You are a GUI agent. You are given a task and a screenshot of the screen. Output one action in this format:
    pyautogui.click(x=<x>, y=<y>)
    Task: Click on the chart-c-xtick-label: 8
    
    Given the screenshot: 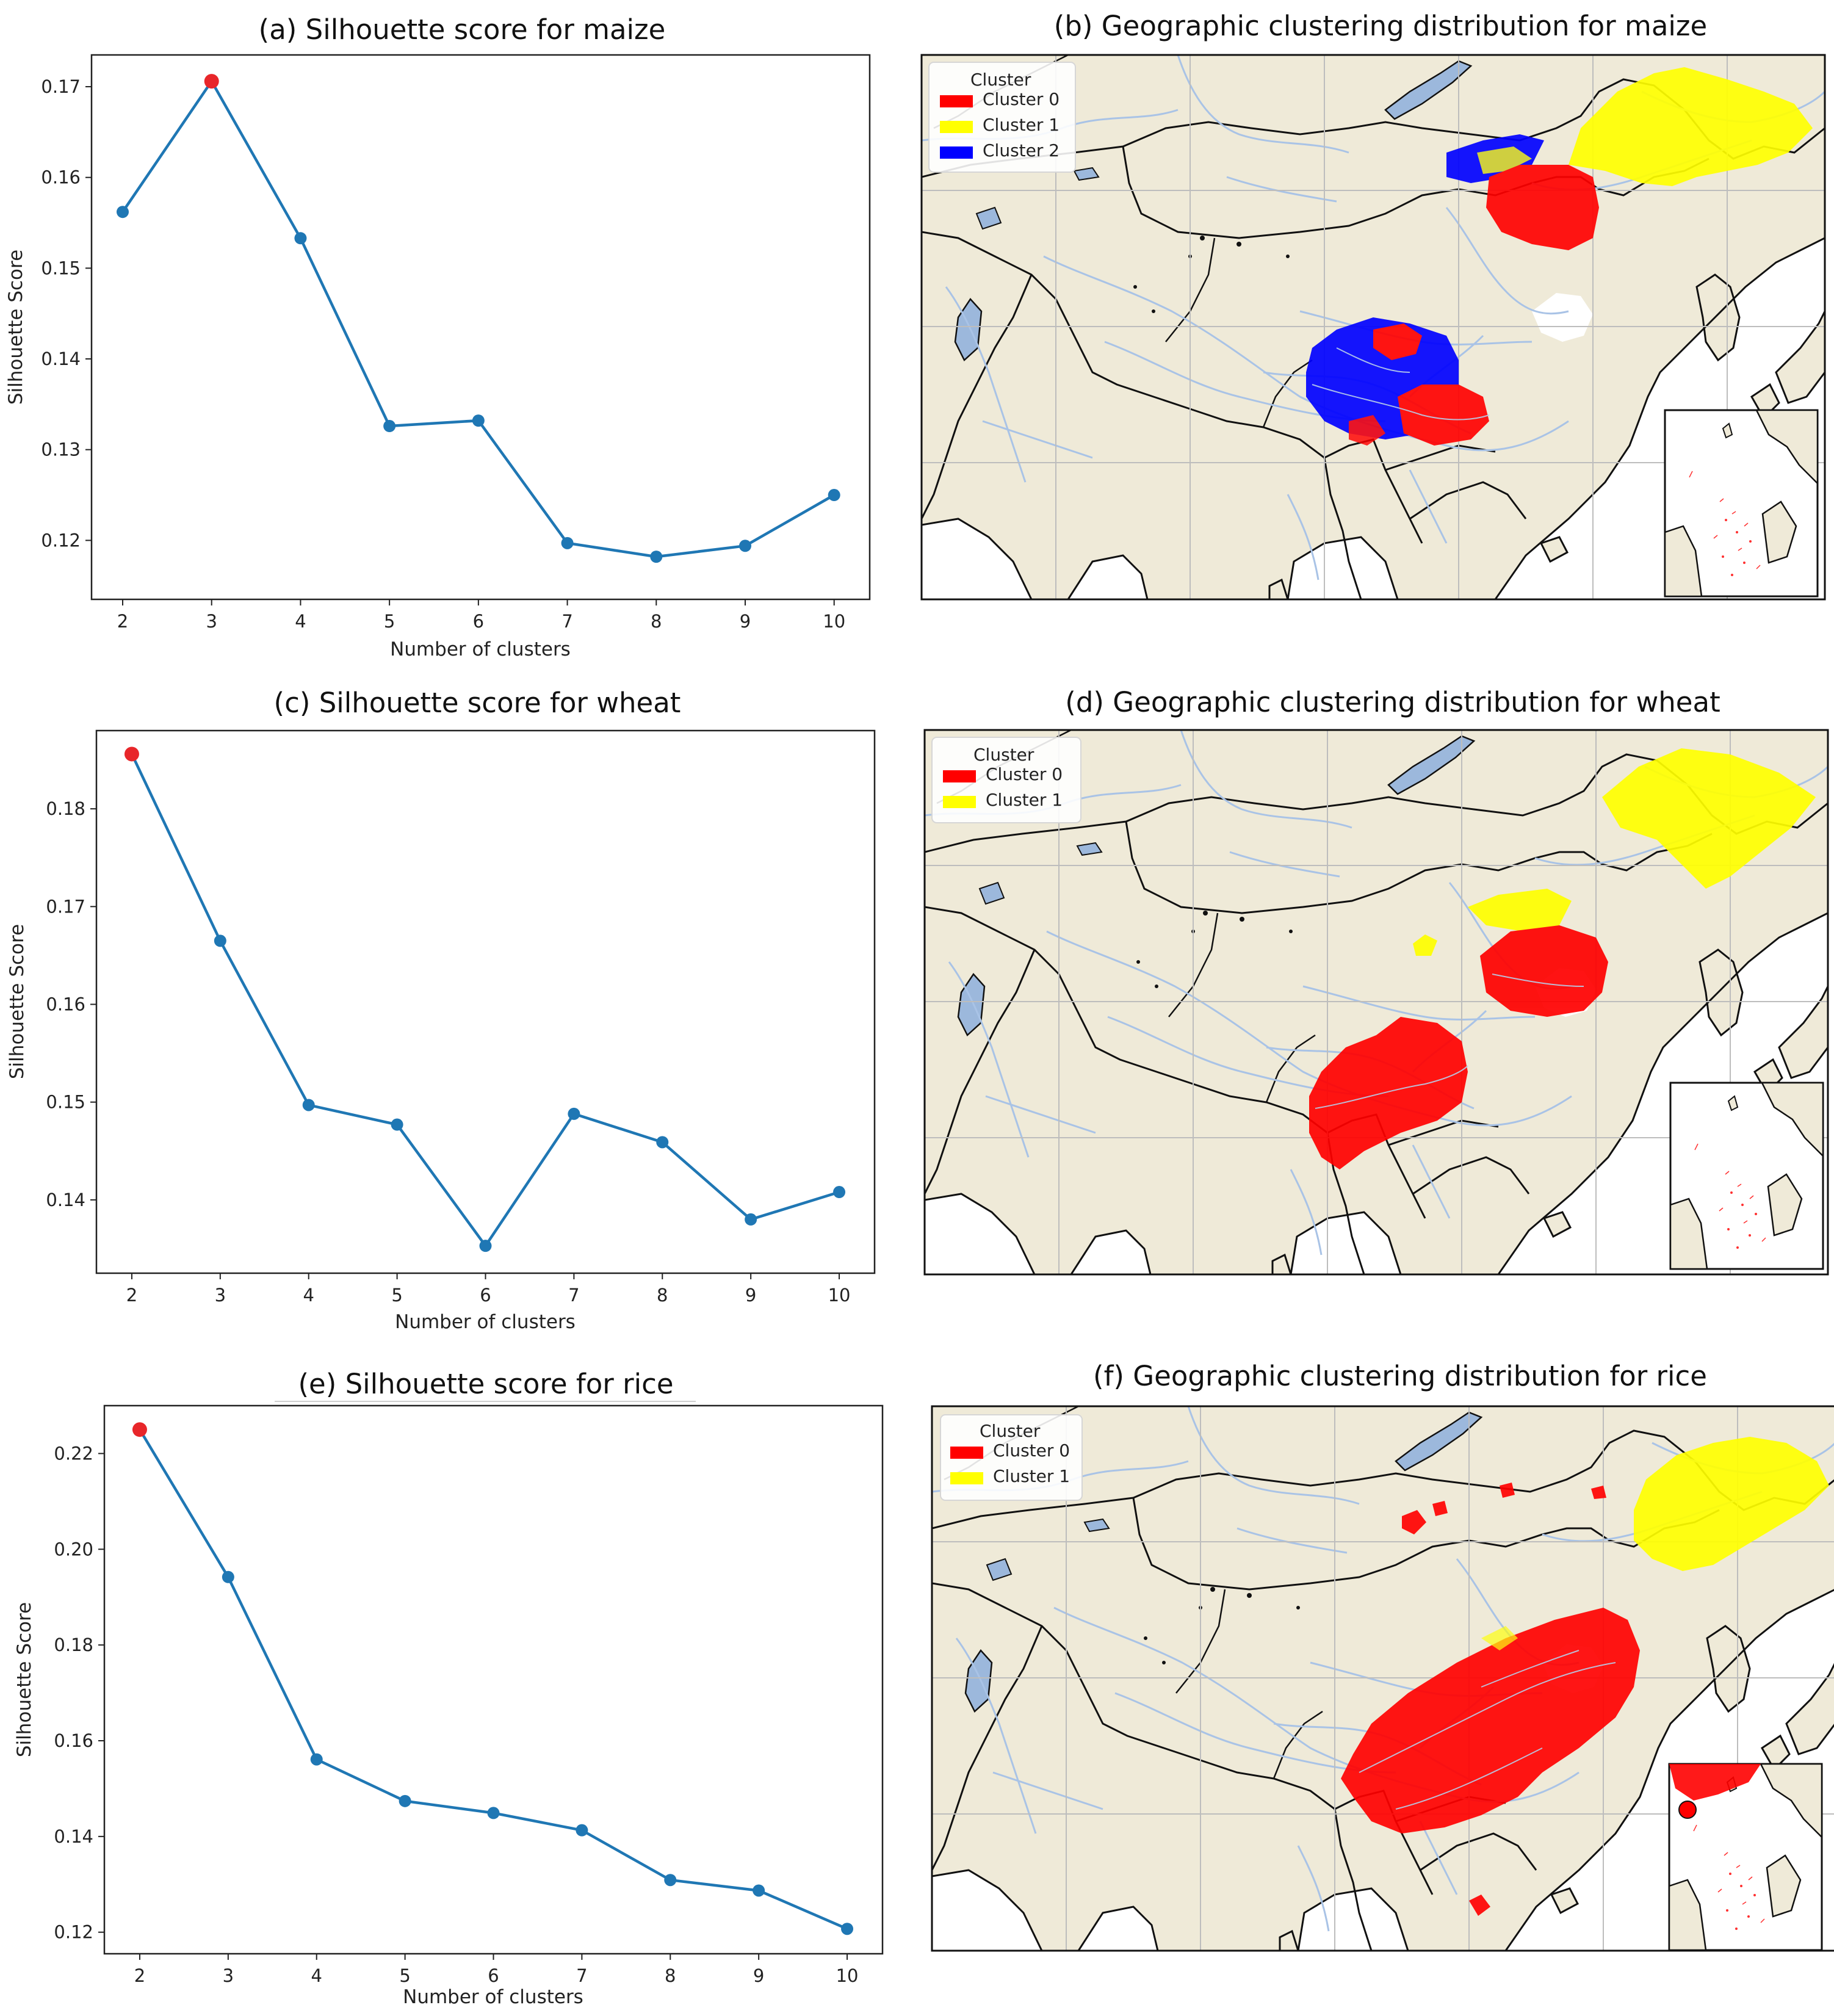 What is the action you would take?
    pyautogui.click(x=662, y=1296)
    